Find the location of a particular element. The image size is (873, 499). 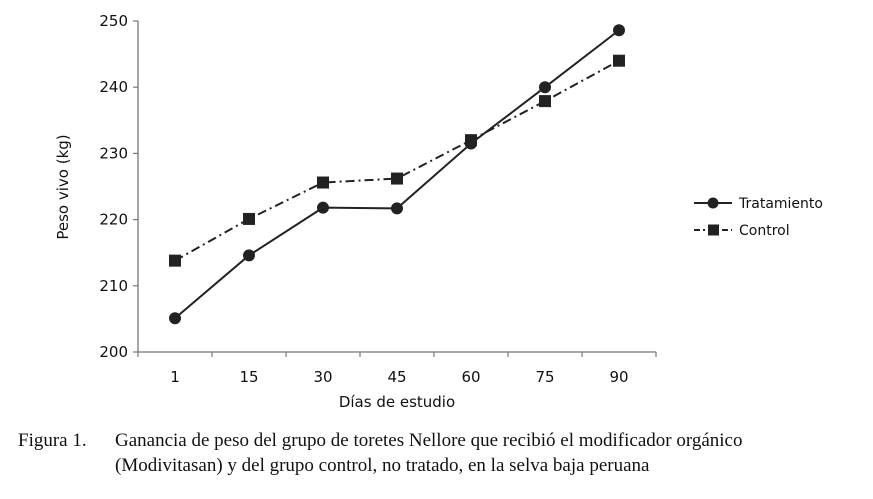

x-tick-label: 60 is located at coordinates (470, 377).